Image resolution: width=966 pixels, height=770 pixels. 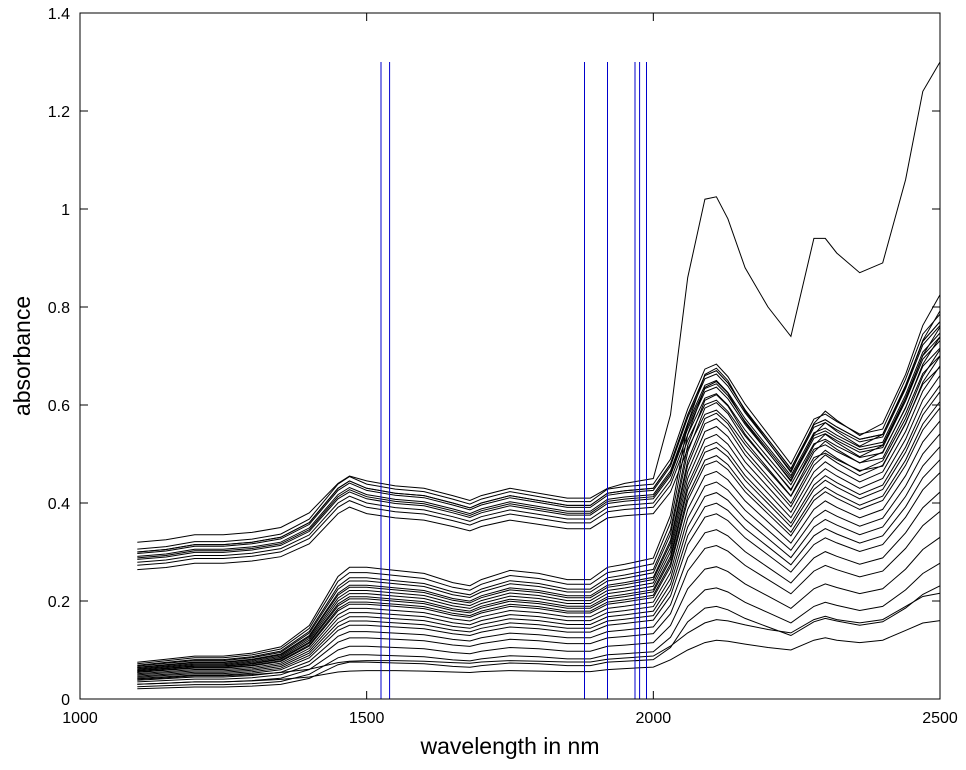 I want to click on y-tick-label-0: 0, so click(x=65, y=700).